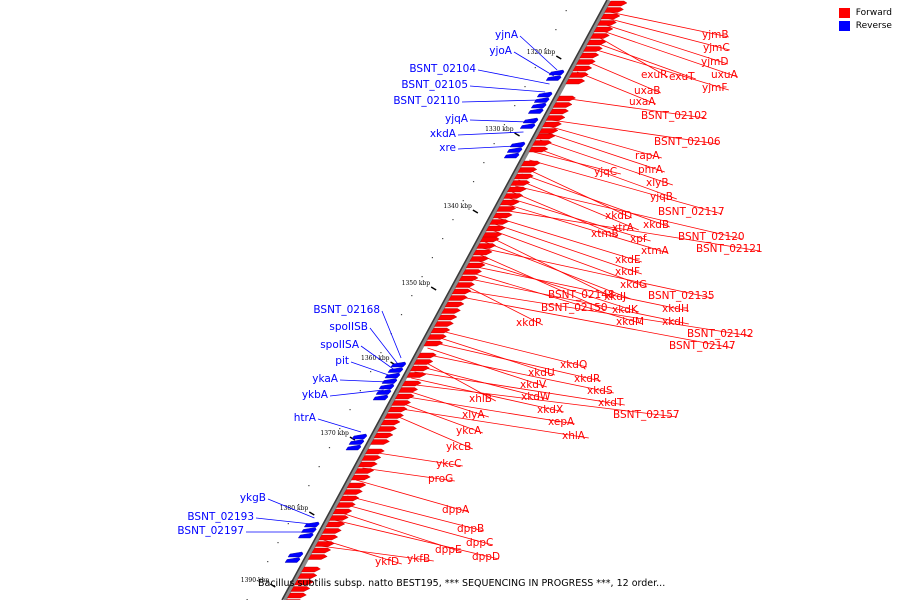 Image resolution: width=900 pixels, height=600 pixels. What do you see at coordinates (315, 395) in the screenshot?
I see `reverse-gene-label: ykbA` at bounding box center [315, 395].